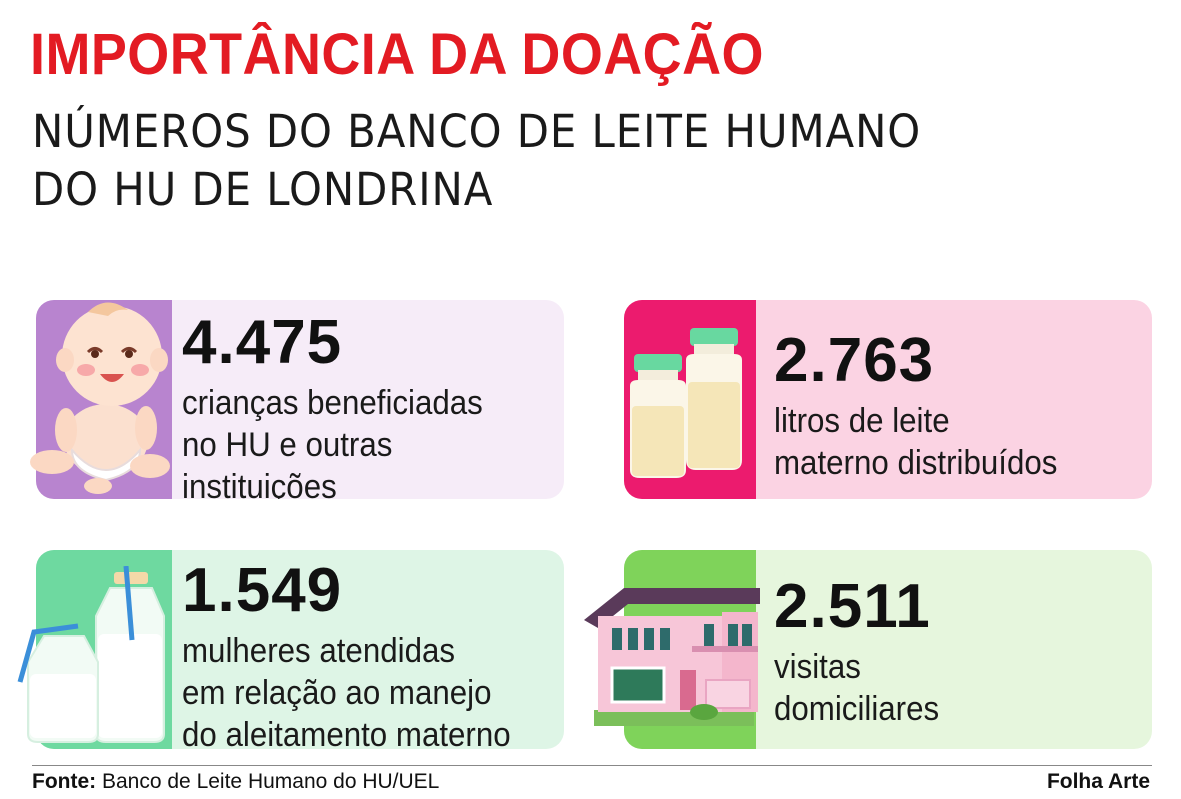 This screenshot has width=1181, height=799. What do you see at coordinates (672, 657) in the screenshot?
I see `house-icon` at bounding box center [672, 657].